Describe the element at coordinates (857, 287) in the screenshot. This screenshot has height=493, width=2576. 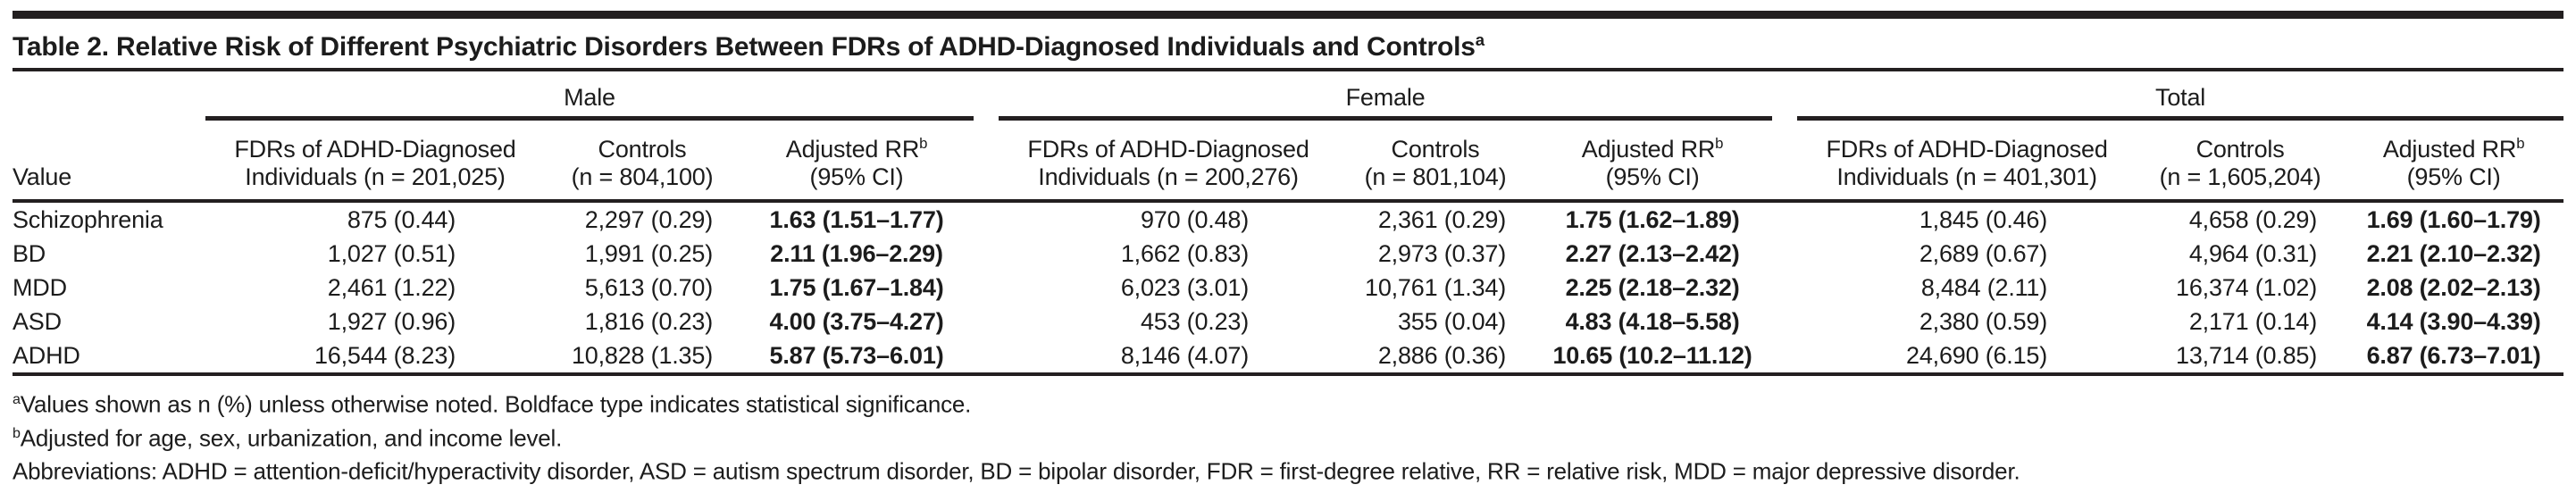
I see `table-cell: 1.75 (1.67–1.84)` at that location.